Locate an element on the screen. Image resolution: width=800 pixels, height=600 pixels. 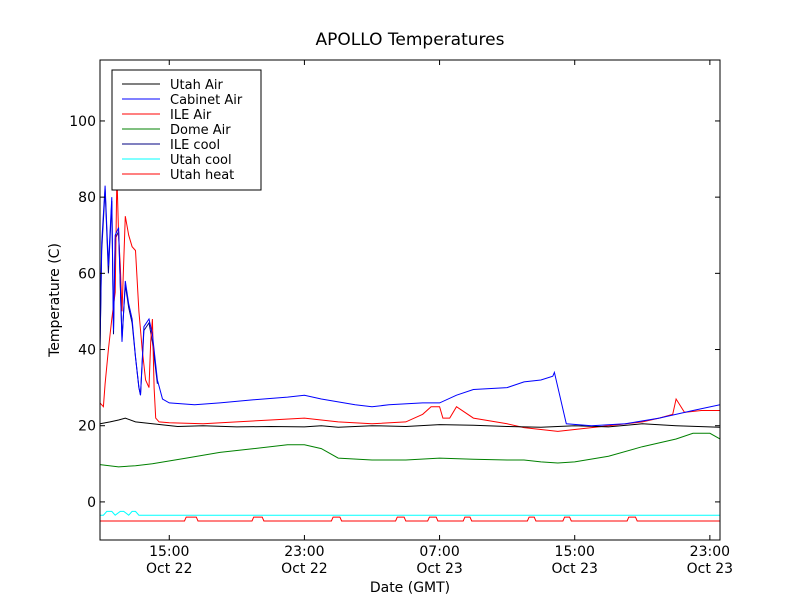
series-line-dome-air is located at coordinates (410, 450).